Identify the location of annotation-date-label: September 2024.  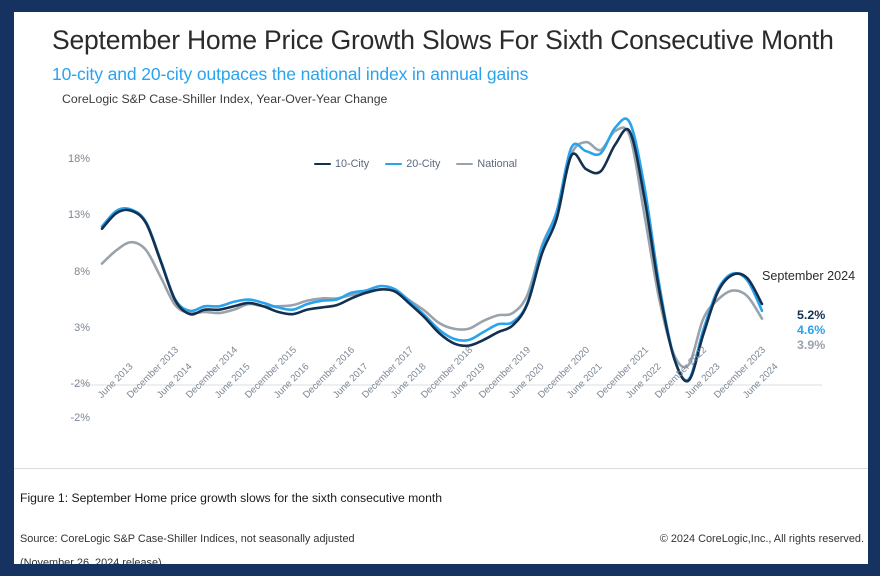
(809, 276).